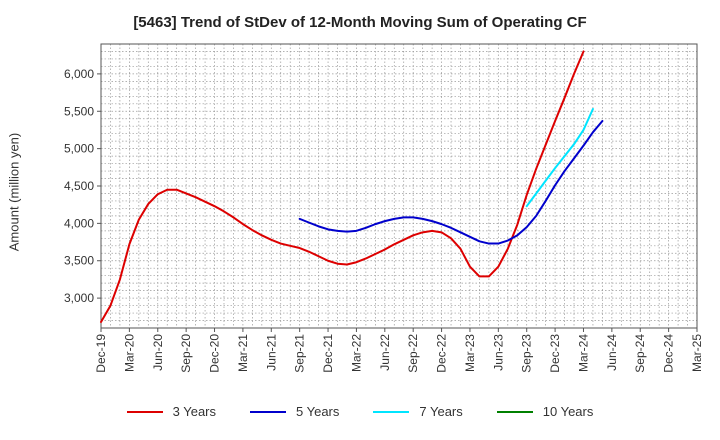 The image size is (720, 440). What do you see at coordinates (442, 353) in the screenshot?
I see `x-tick-label: Dec-22` at bounding box center [442, 353].